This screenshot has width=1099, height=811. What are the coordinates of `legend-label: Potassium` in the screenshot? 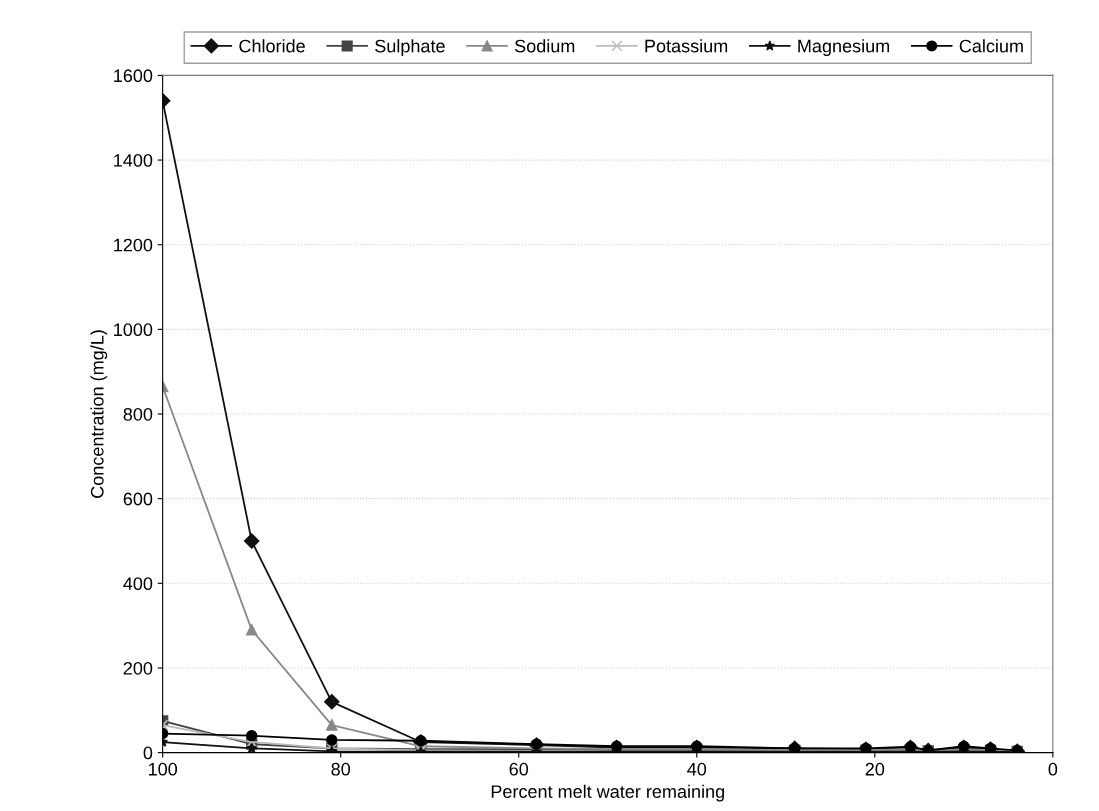 It's located at (686, 46).